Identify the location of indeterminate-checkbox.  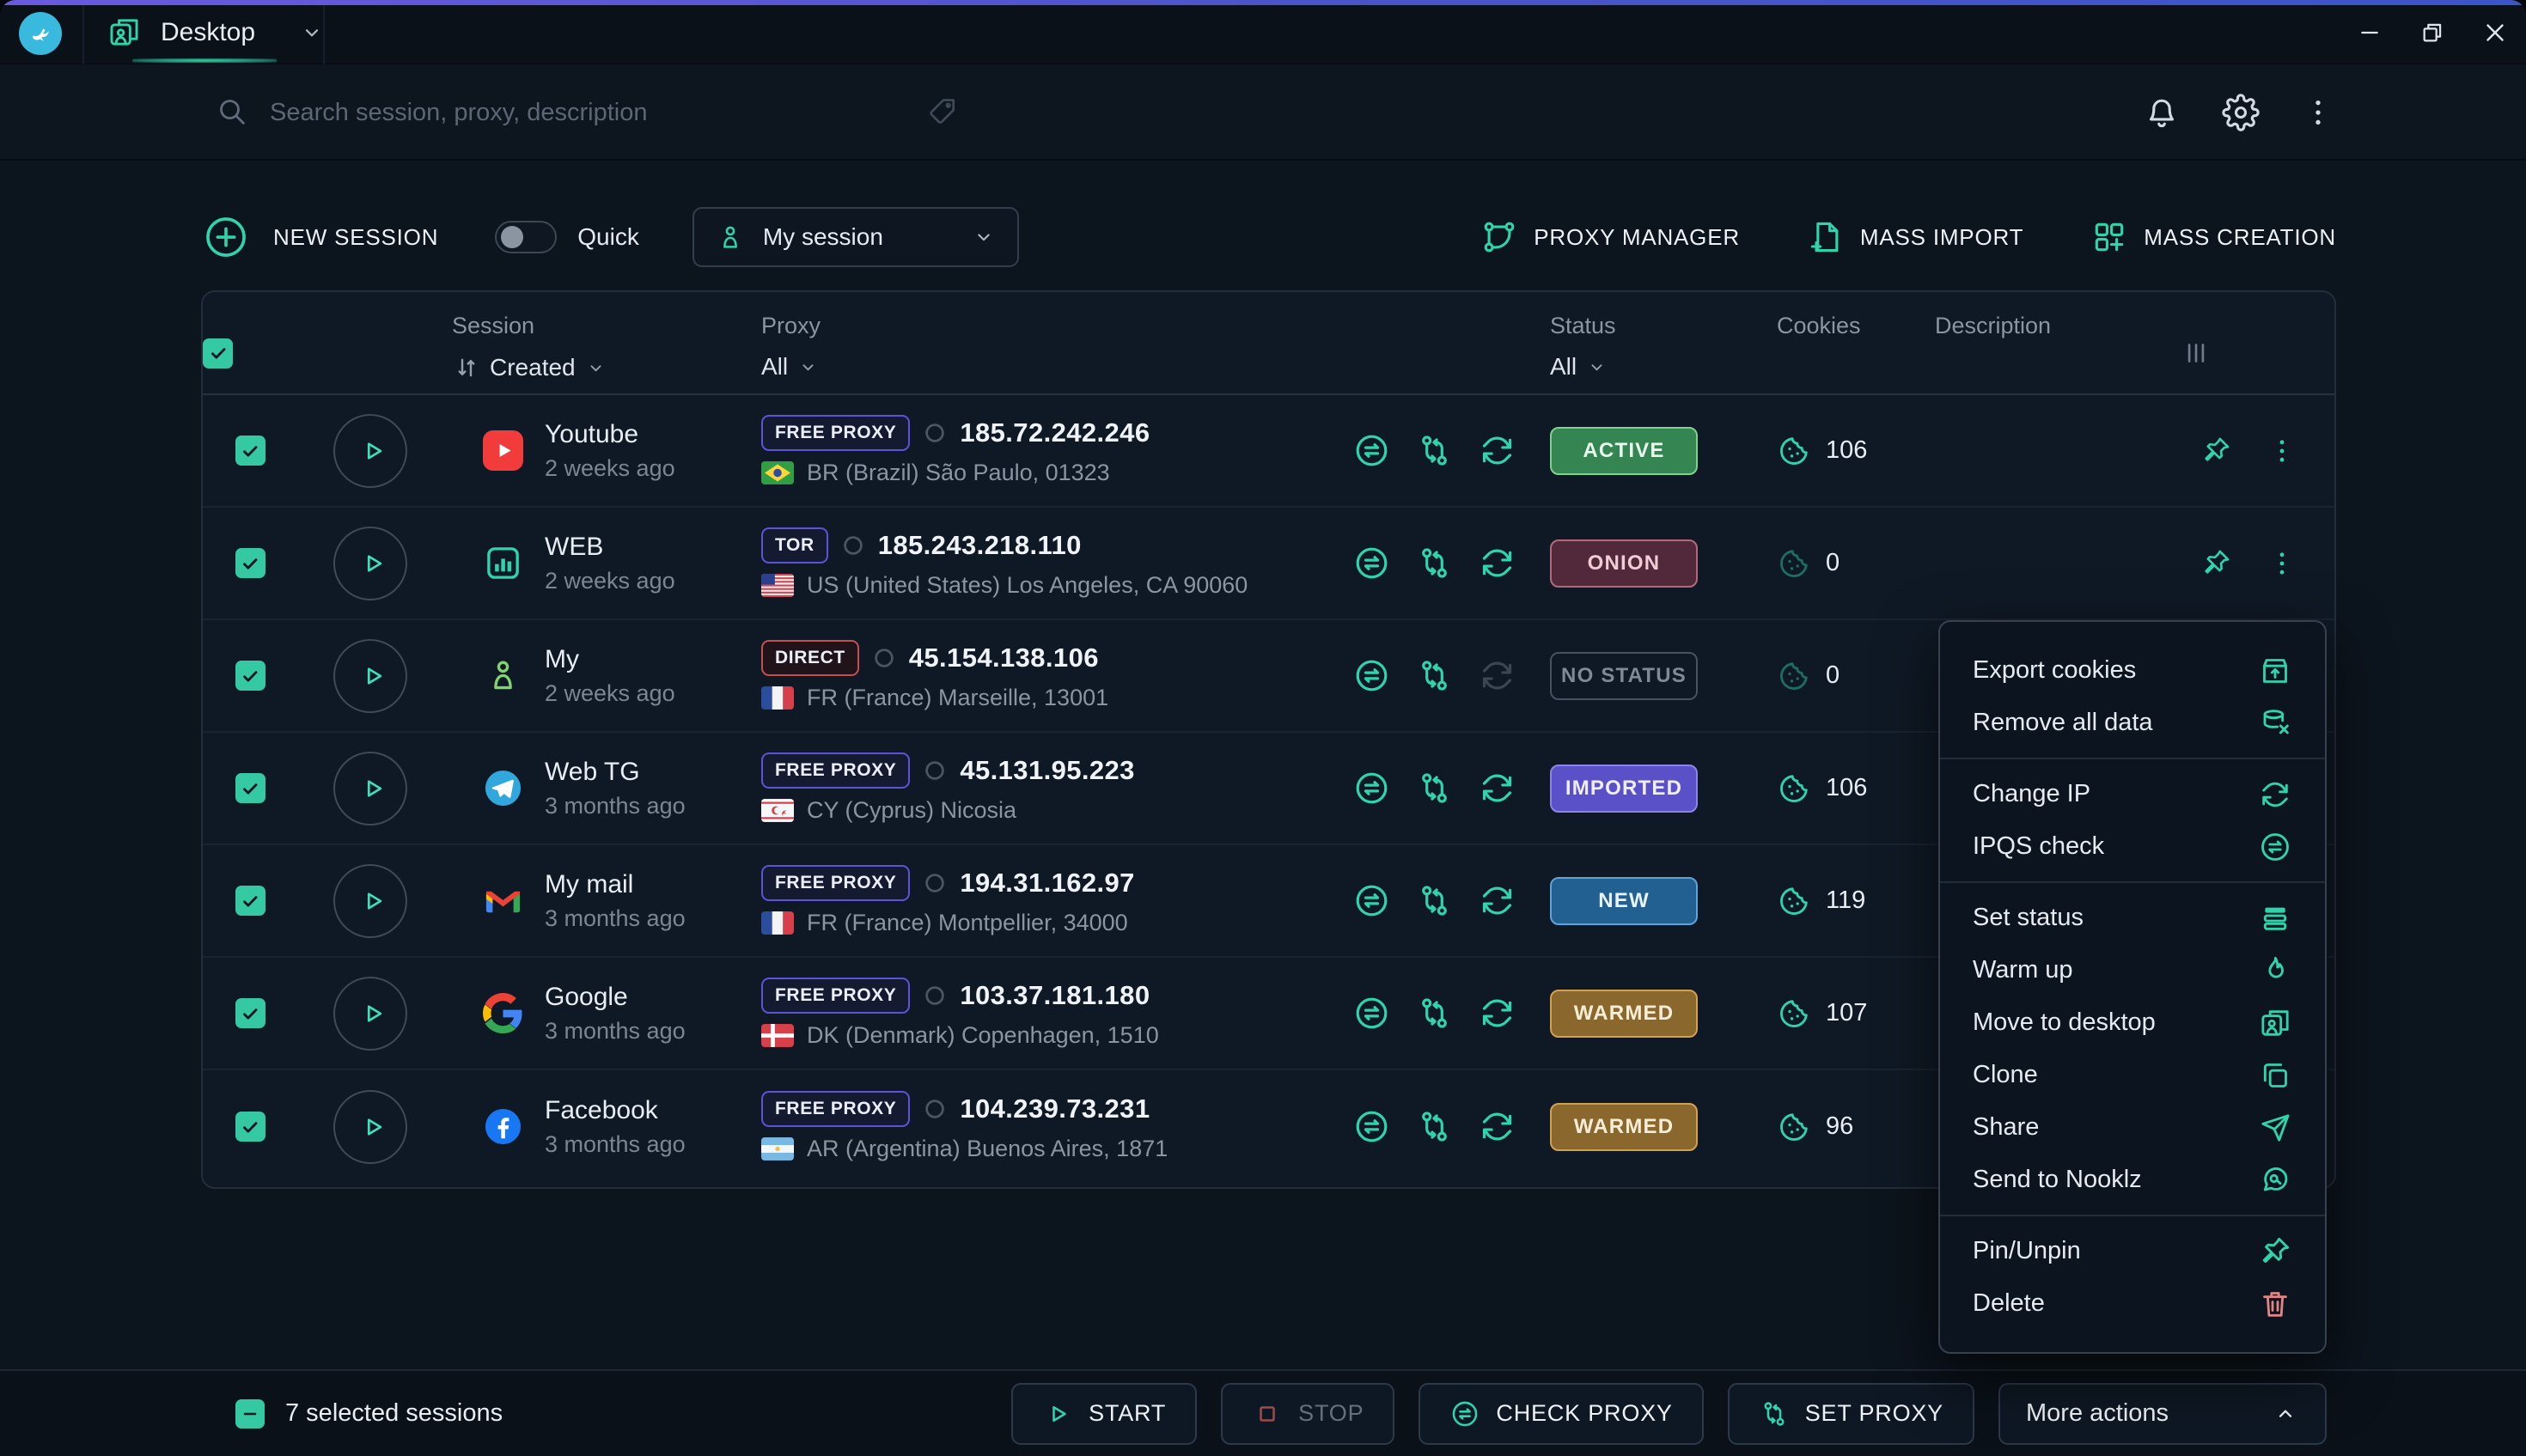
(250, 1413).